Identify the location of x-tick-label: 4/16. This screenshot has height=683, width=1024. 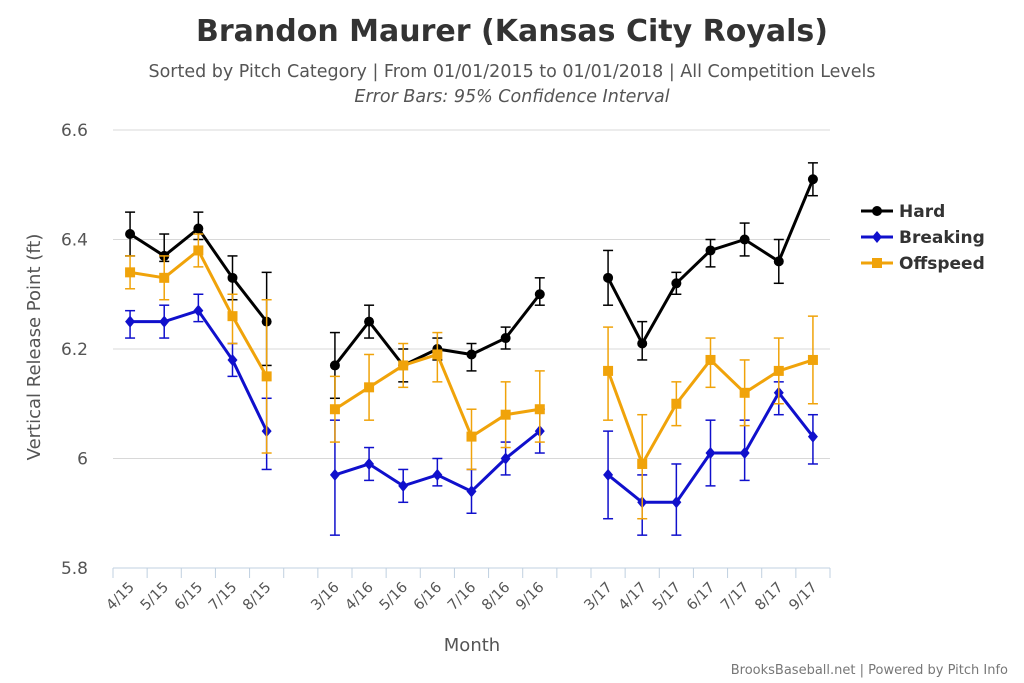
(360, 597).